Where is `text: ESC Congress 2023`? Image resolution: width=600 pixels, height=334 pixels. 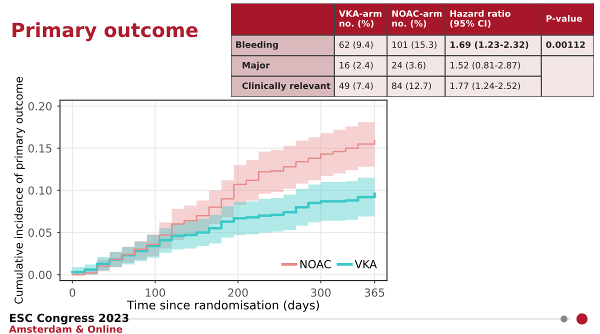
text: ESC Congress 2023 is located at coordinates (69, 319).